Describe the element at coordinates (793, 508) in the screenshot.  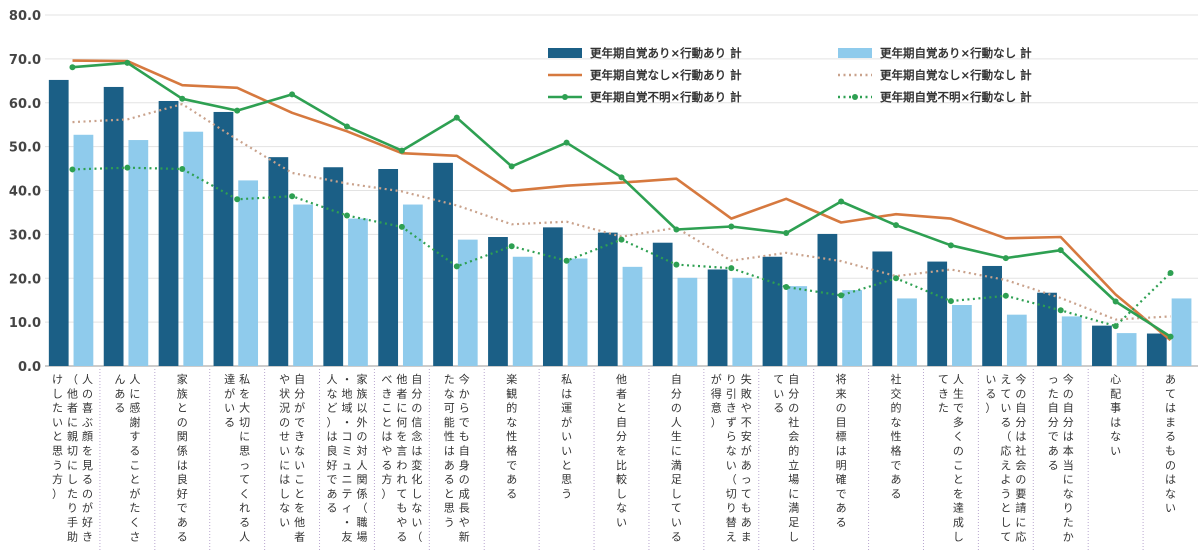
I see `x-tick-char: 満` at that location.